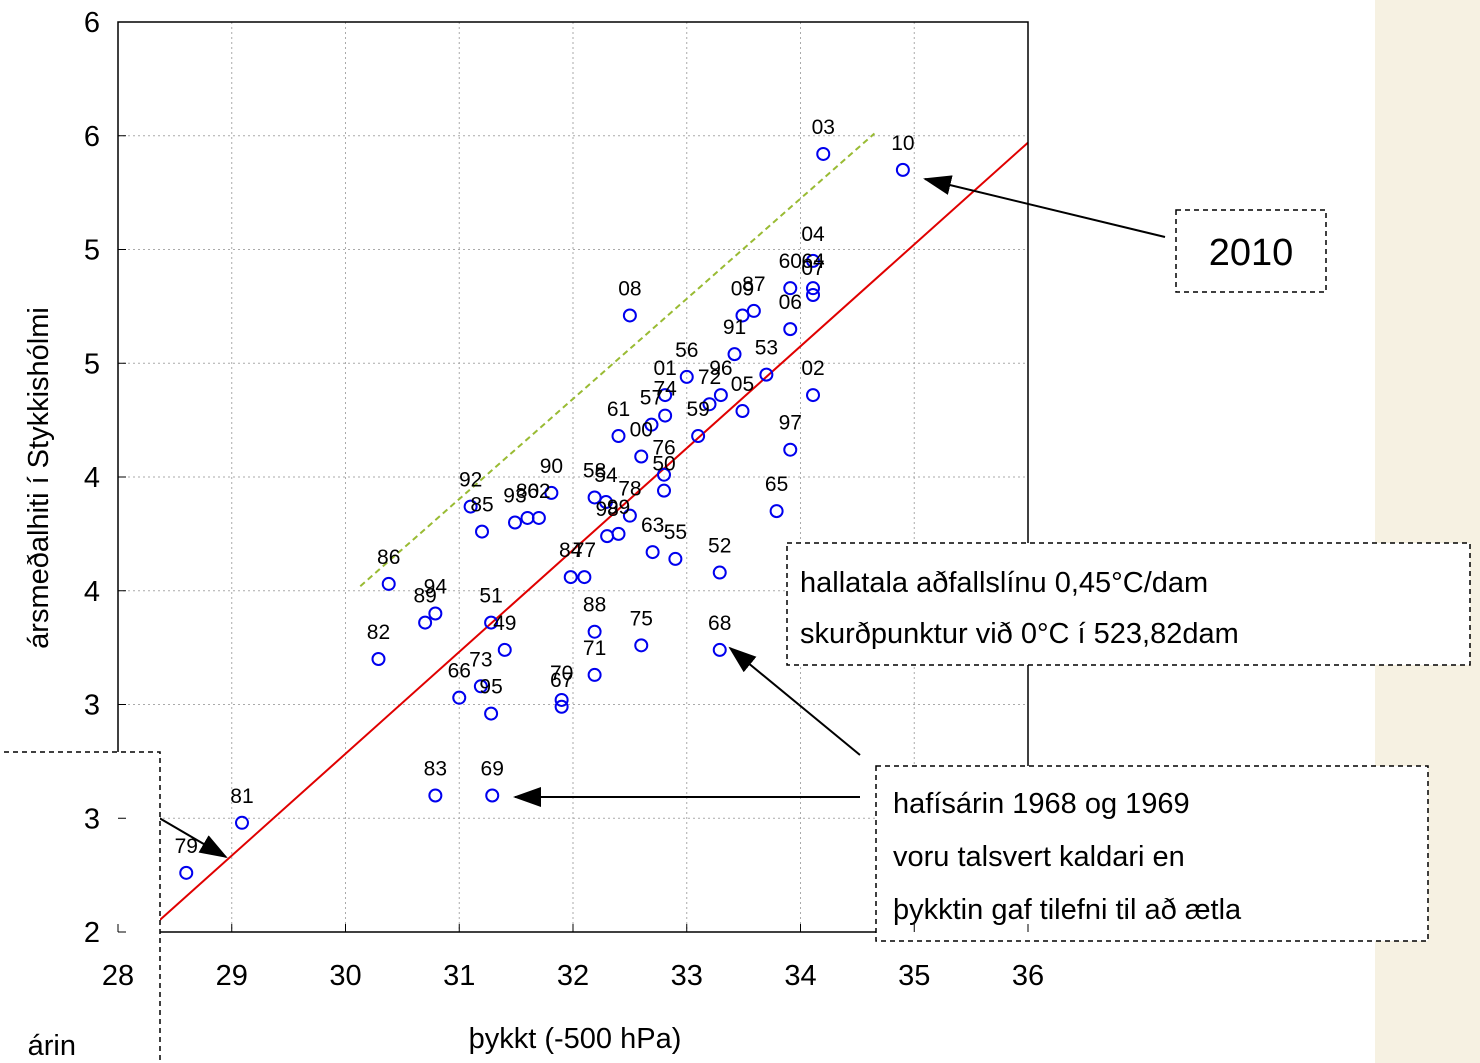 This screenshot has height=1063, width=1480. I want to click on point-label: 61, so click(618, 409).